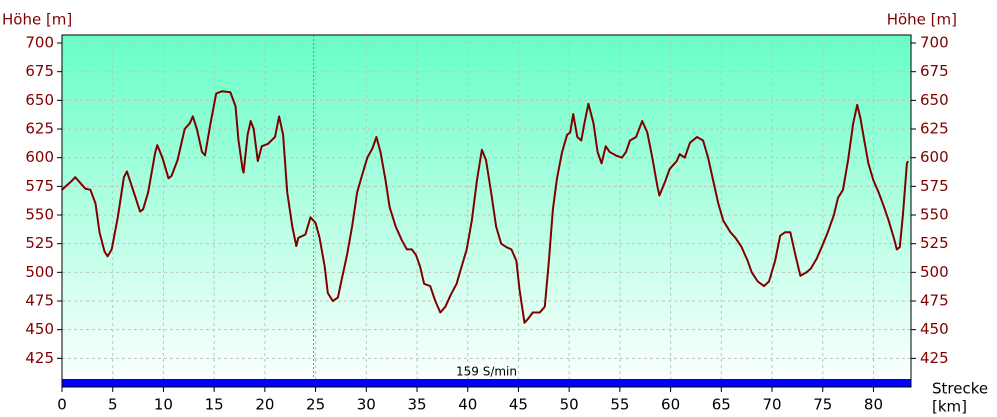 This screenshot has height=417, width=997. Describe the element at coordinates (486, 383) in the screenshot. I see `cadence-bar` at that location.